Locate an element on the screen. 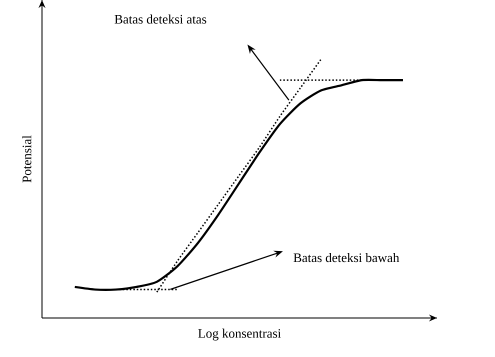  text: Batas deteksi atas is located at coordinates (160, 19).